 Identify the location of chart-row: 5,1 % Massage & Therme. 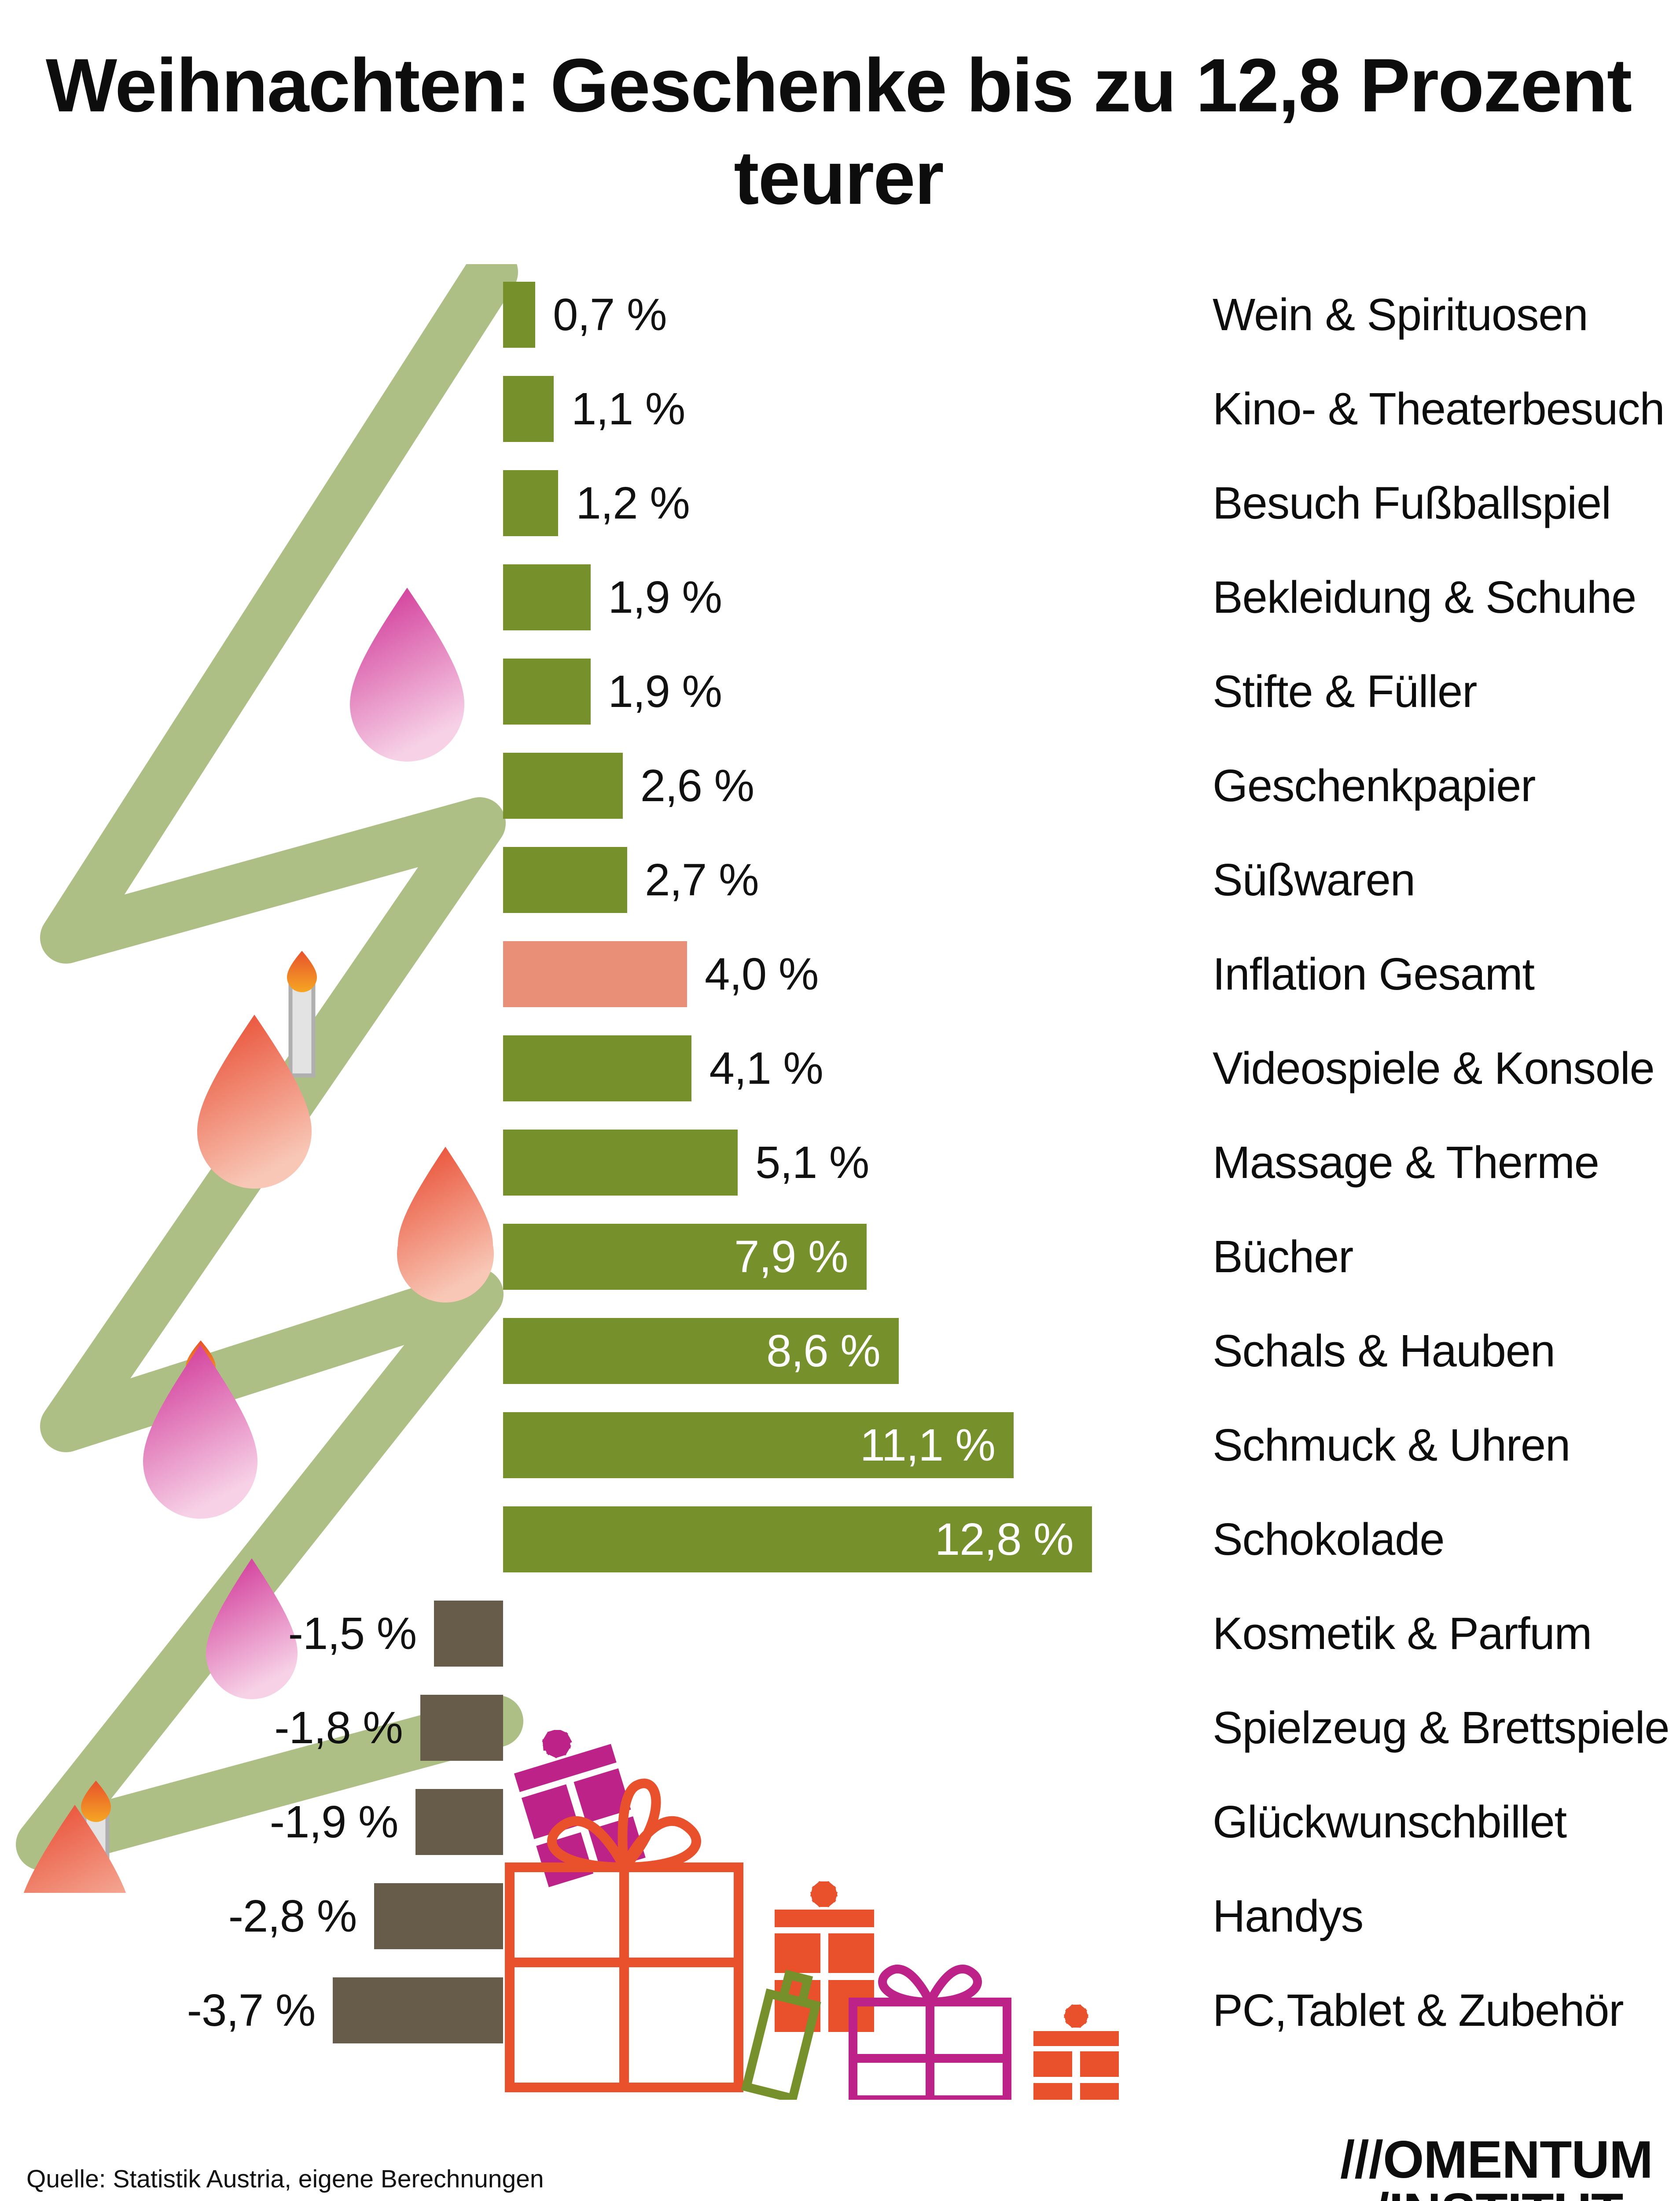
(840, 1163).